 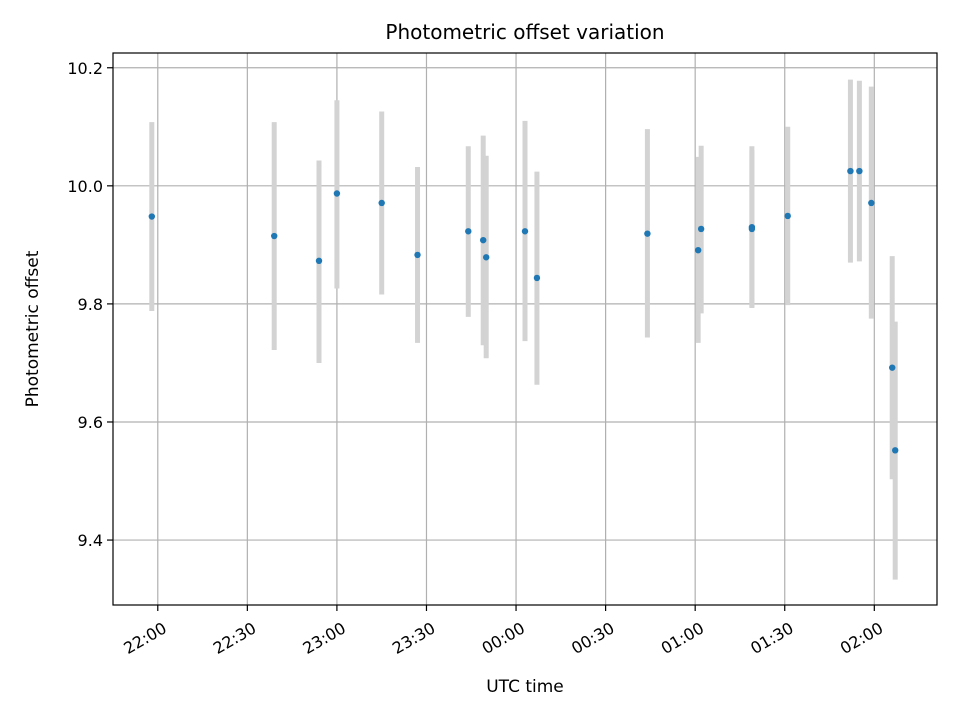 I want to click on chart-title: Photometric offset variation, so click(x=524, y=32).